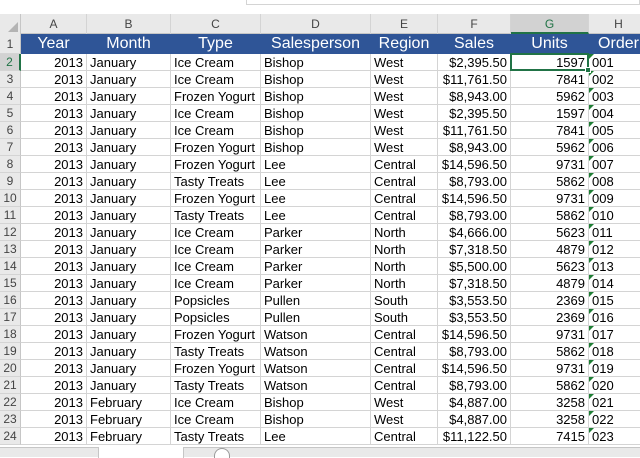 The image size is (640, 458). Describe the element at coordinates (10, 113) in the screenshot. I see `row-header: 5` at that location.